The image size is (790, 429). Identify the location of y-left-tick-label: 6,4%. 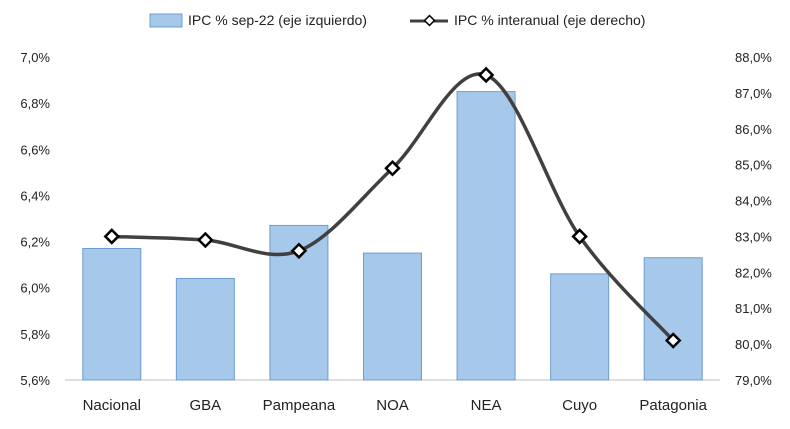
(35, 195).